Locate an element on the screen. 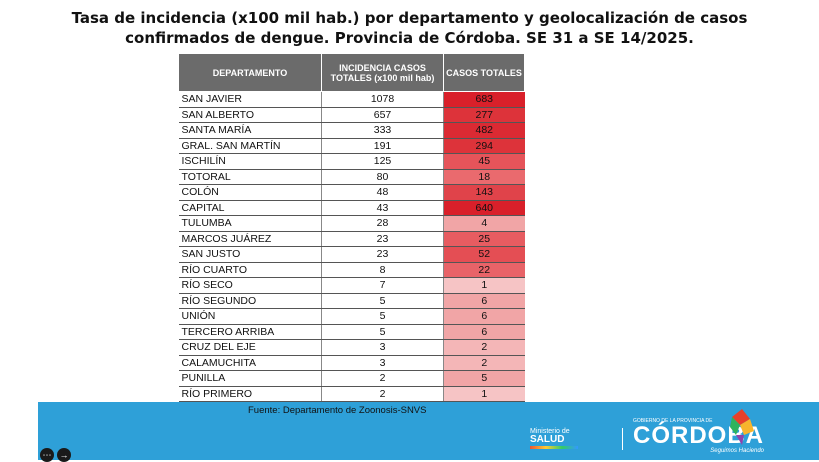  cordoba-mark-icon is located at coordinates (742, 427).